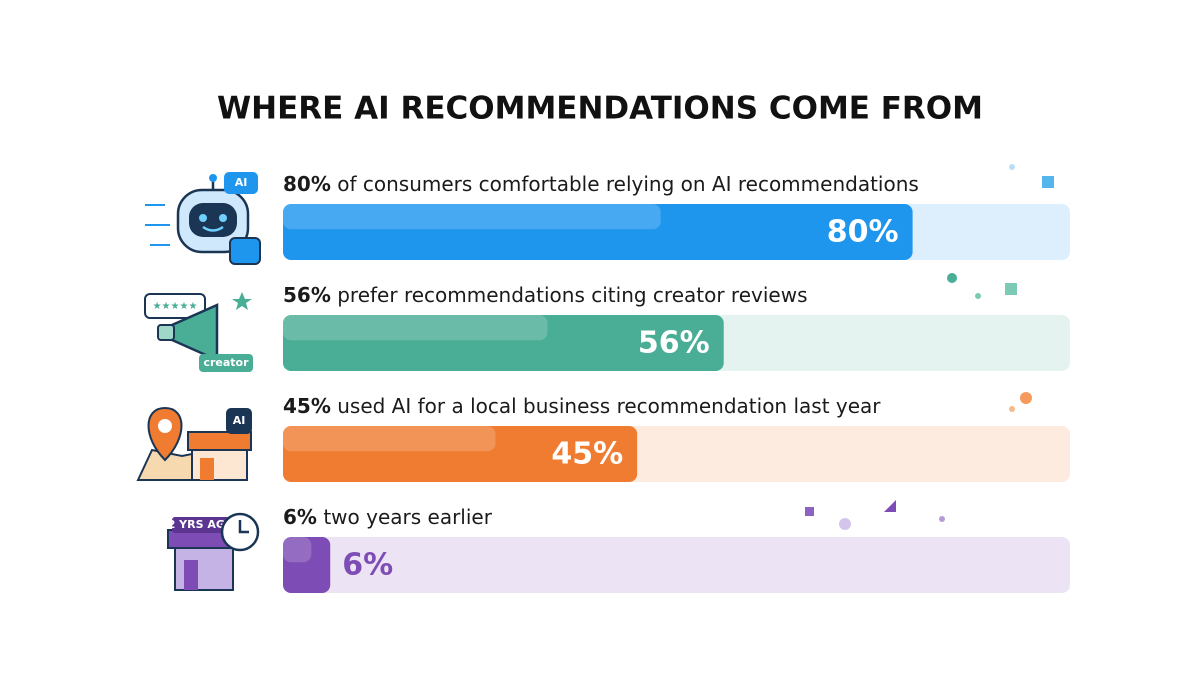  What do you see at coordinates (367, 565) in the screenshot?
I see `value-label: 6%` at bounding box center [367, 565].